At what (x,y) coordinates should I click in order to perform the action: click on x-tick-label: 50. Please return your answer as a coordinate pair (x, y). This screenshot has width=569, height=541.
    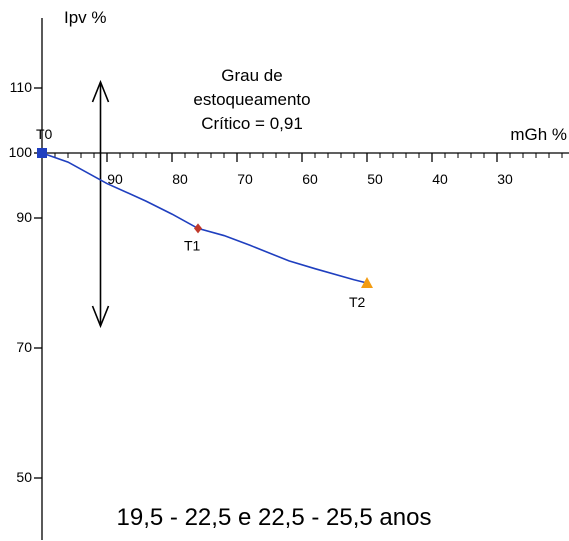
    Looking at the image, I should click on (375, 179).